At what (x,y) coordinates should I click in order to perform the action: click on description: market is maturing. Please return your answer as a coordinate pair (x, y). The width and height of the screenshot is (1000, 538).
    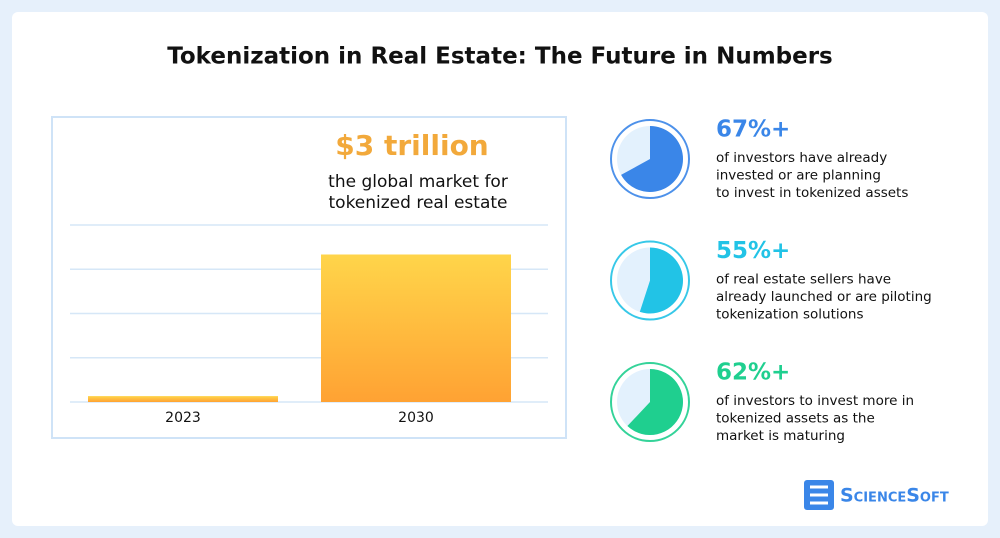
    Looking at the image, I should click on (780, 436).